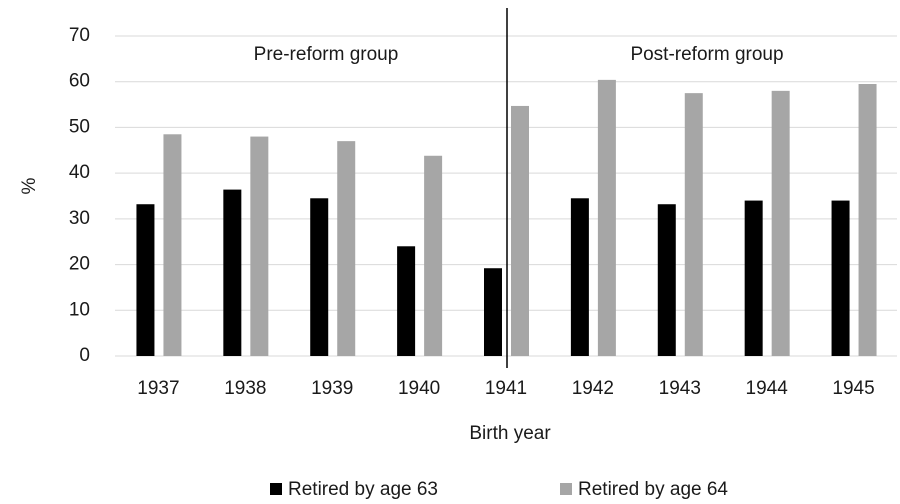 The width and height of the screenshot is (900, 504). I want to click on y-tick-label: 40, so click(79, 172).